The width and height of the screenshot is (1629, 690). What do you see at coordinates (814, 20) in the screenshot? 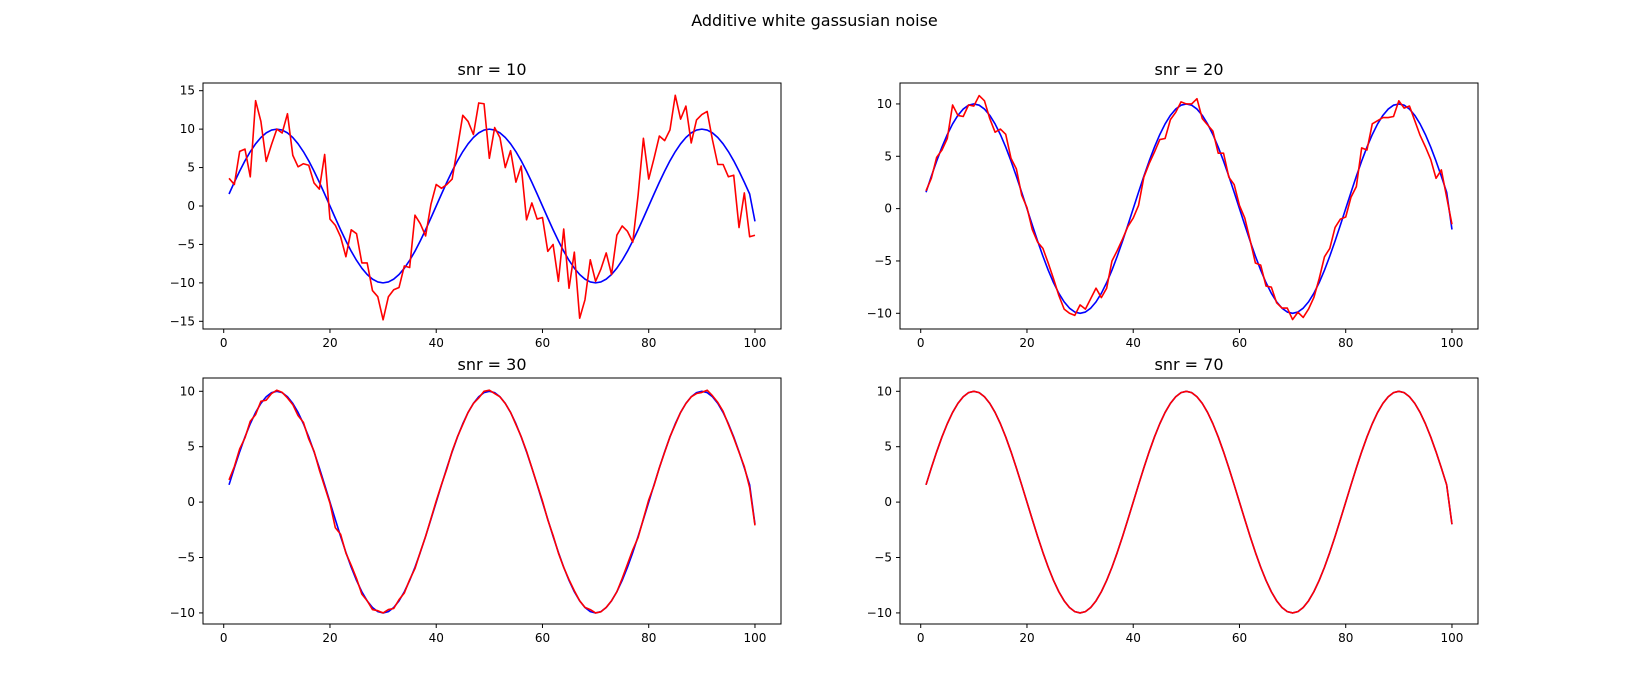
I see `figure-title: Additive white gassusian noise` at bounding box center [814, 20].